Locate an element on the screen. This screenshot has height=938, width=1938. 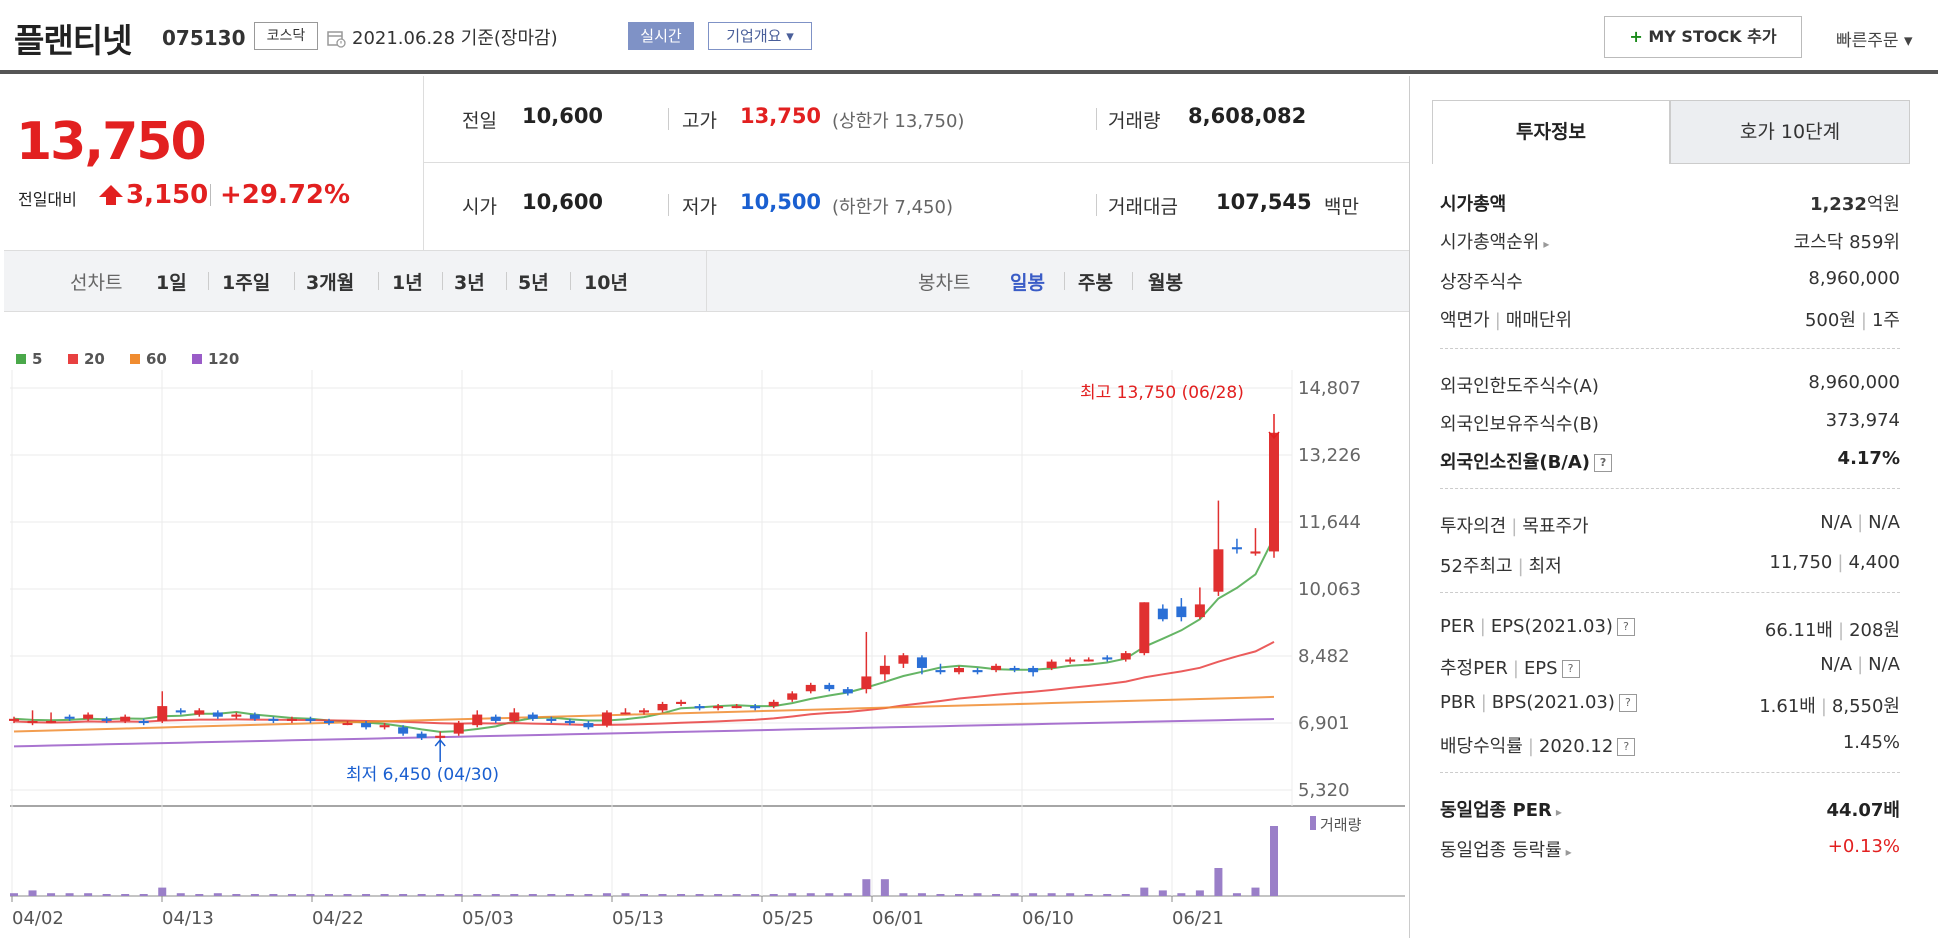
period-1d: 1일 is located at coordinates (171, 283).